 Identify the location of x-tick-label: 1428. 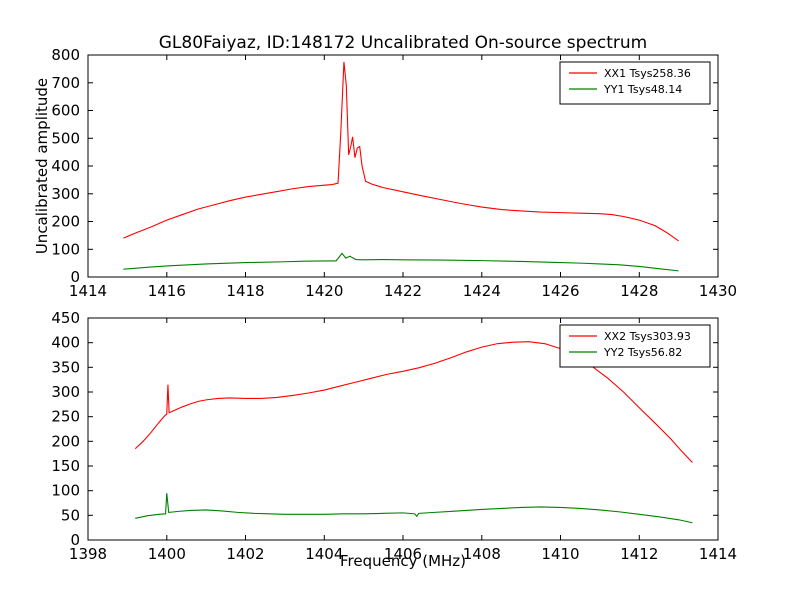
(639, 291).